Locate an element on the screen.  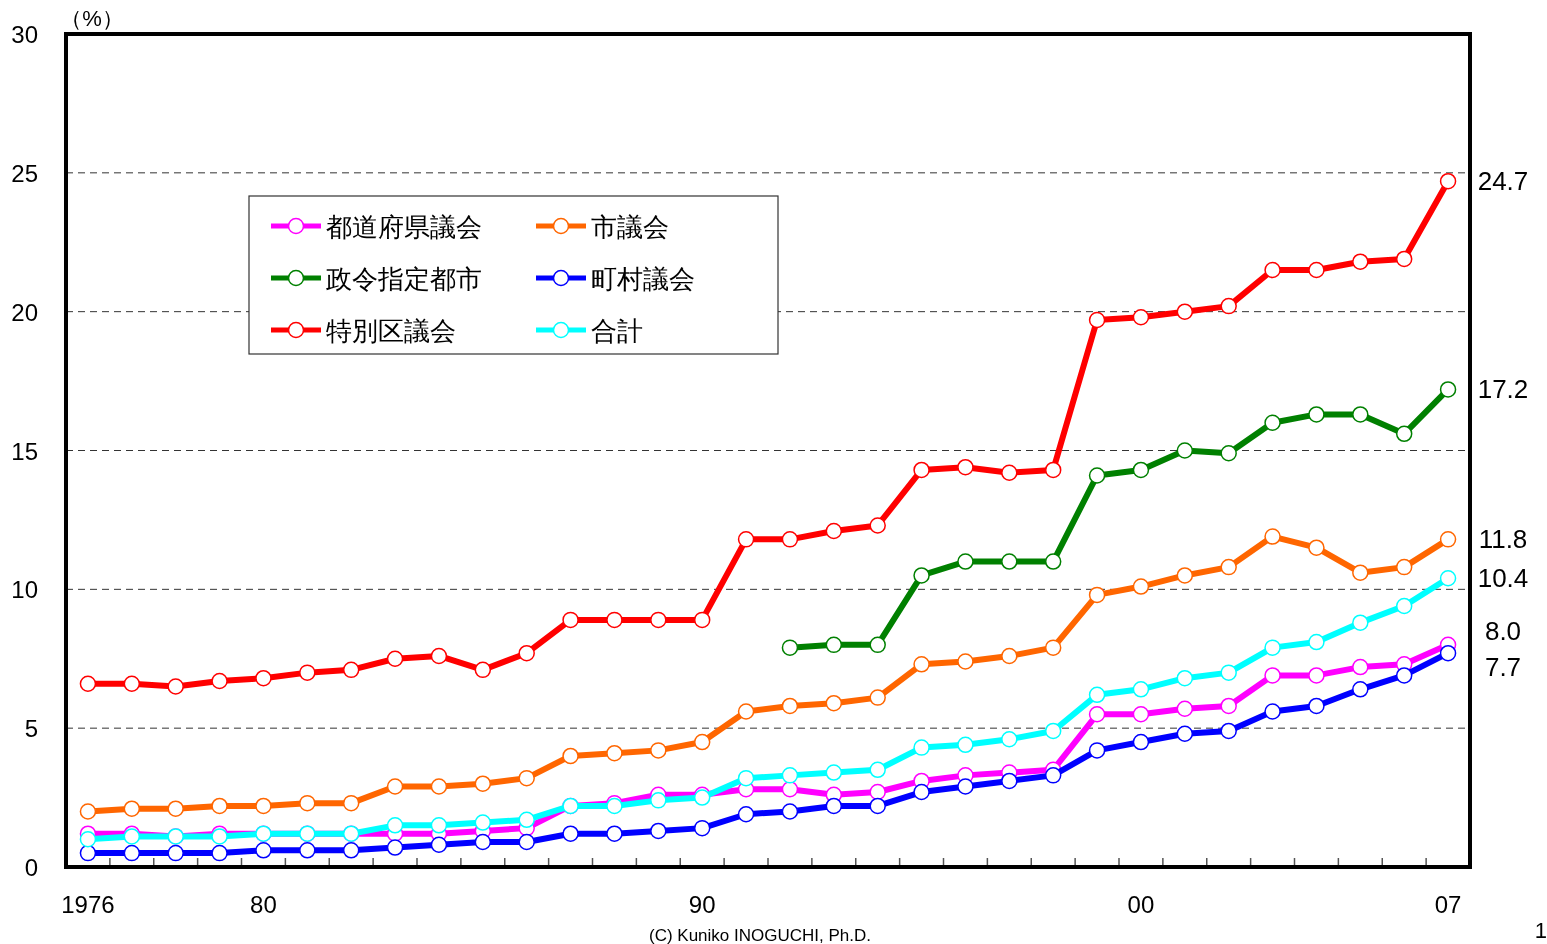
y-axis-title: （%） is located at coordinates (92, 18).